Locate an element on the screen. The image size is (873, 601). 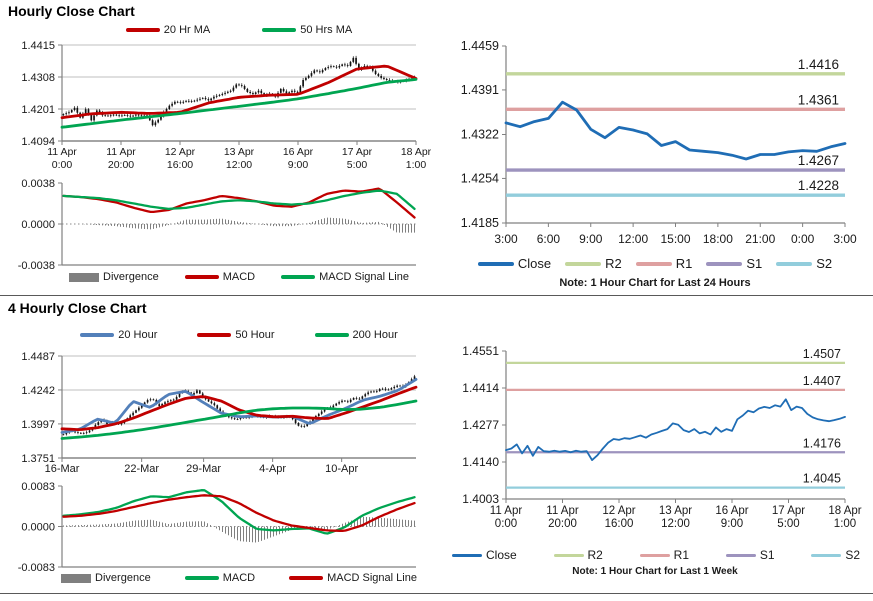
legend-label: 50 Hour is located at coordinates (255, 335).